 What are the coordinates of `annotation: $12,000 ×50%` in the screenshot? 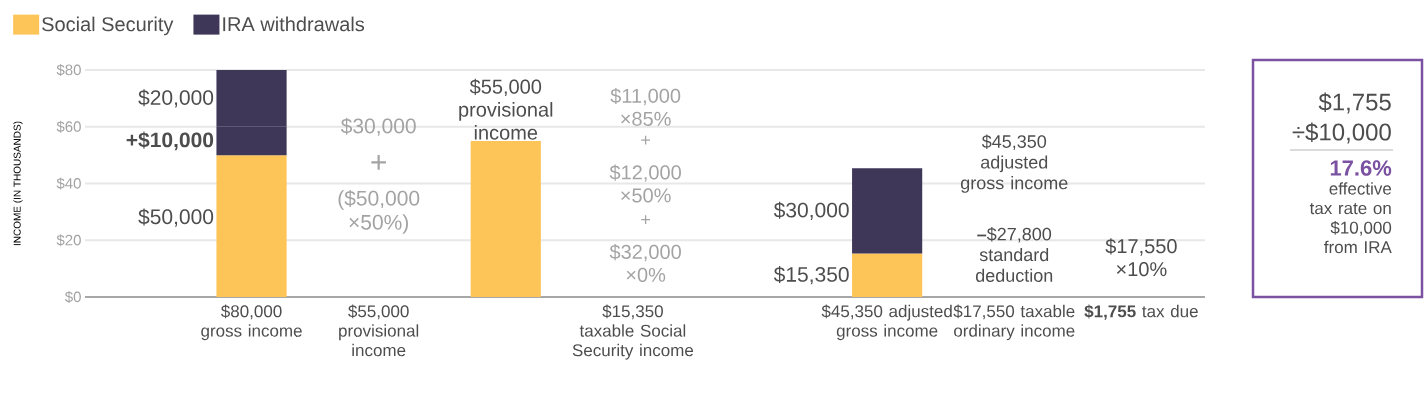 It's located at (645, 183).